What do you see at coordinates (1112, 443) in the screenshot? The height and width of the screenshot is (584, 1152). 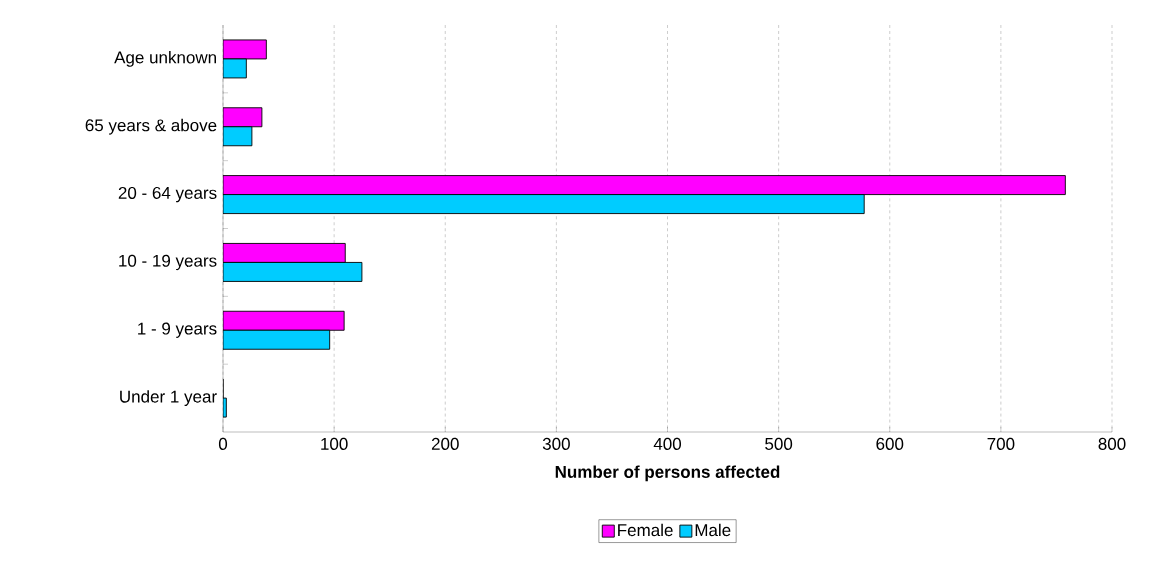 I see `x-tick-label: 800` at bounding box center [1112, 443].